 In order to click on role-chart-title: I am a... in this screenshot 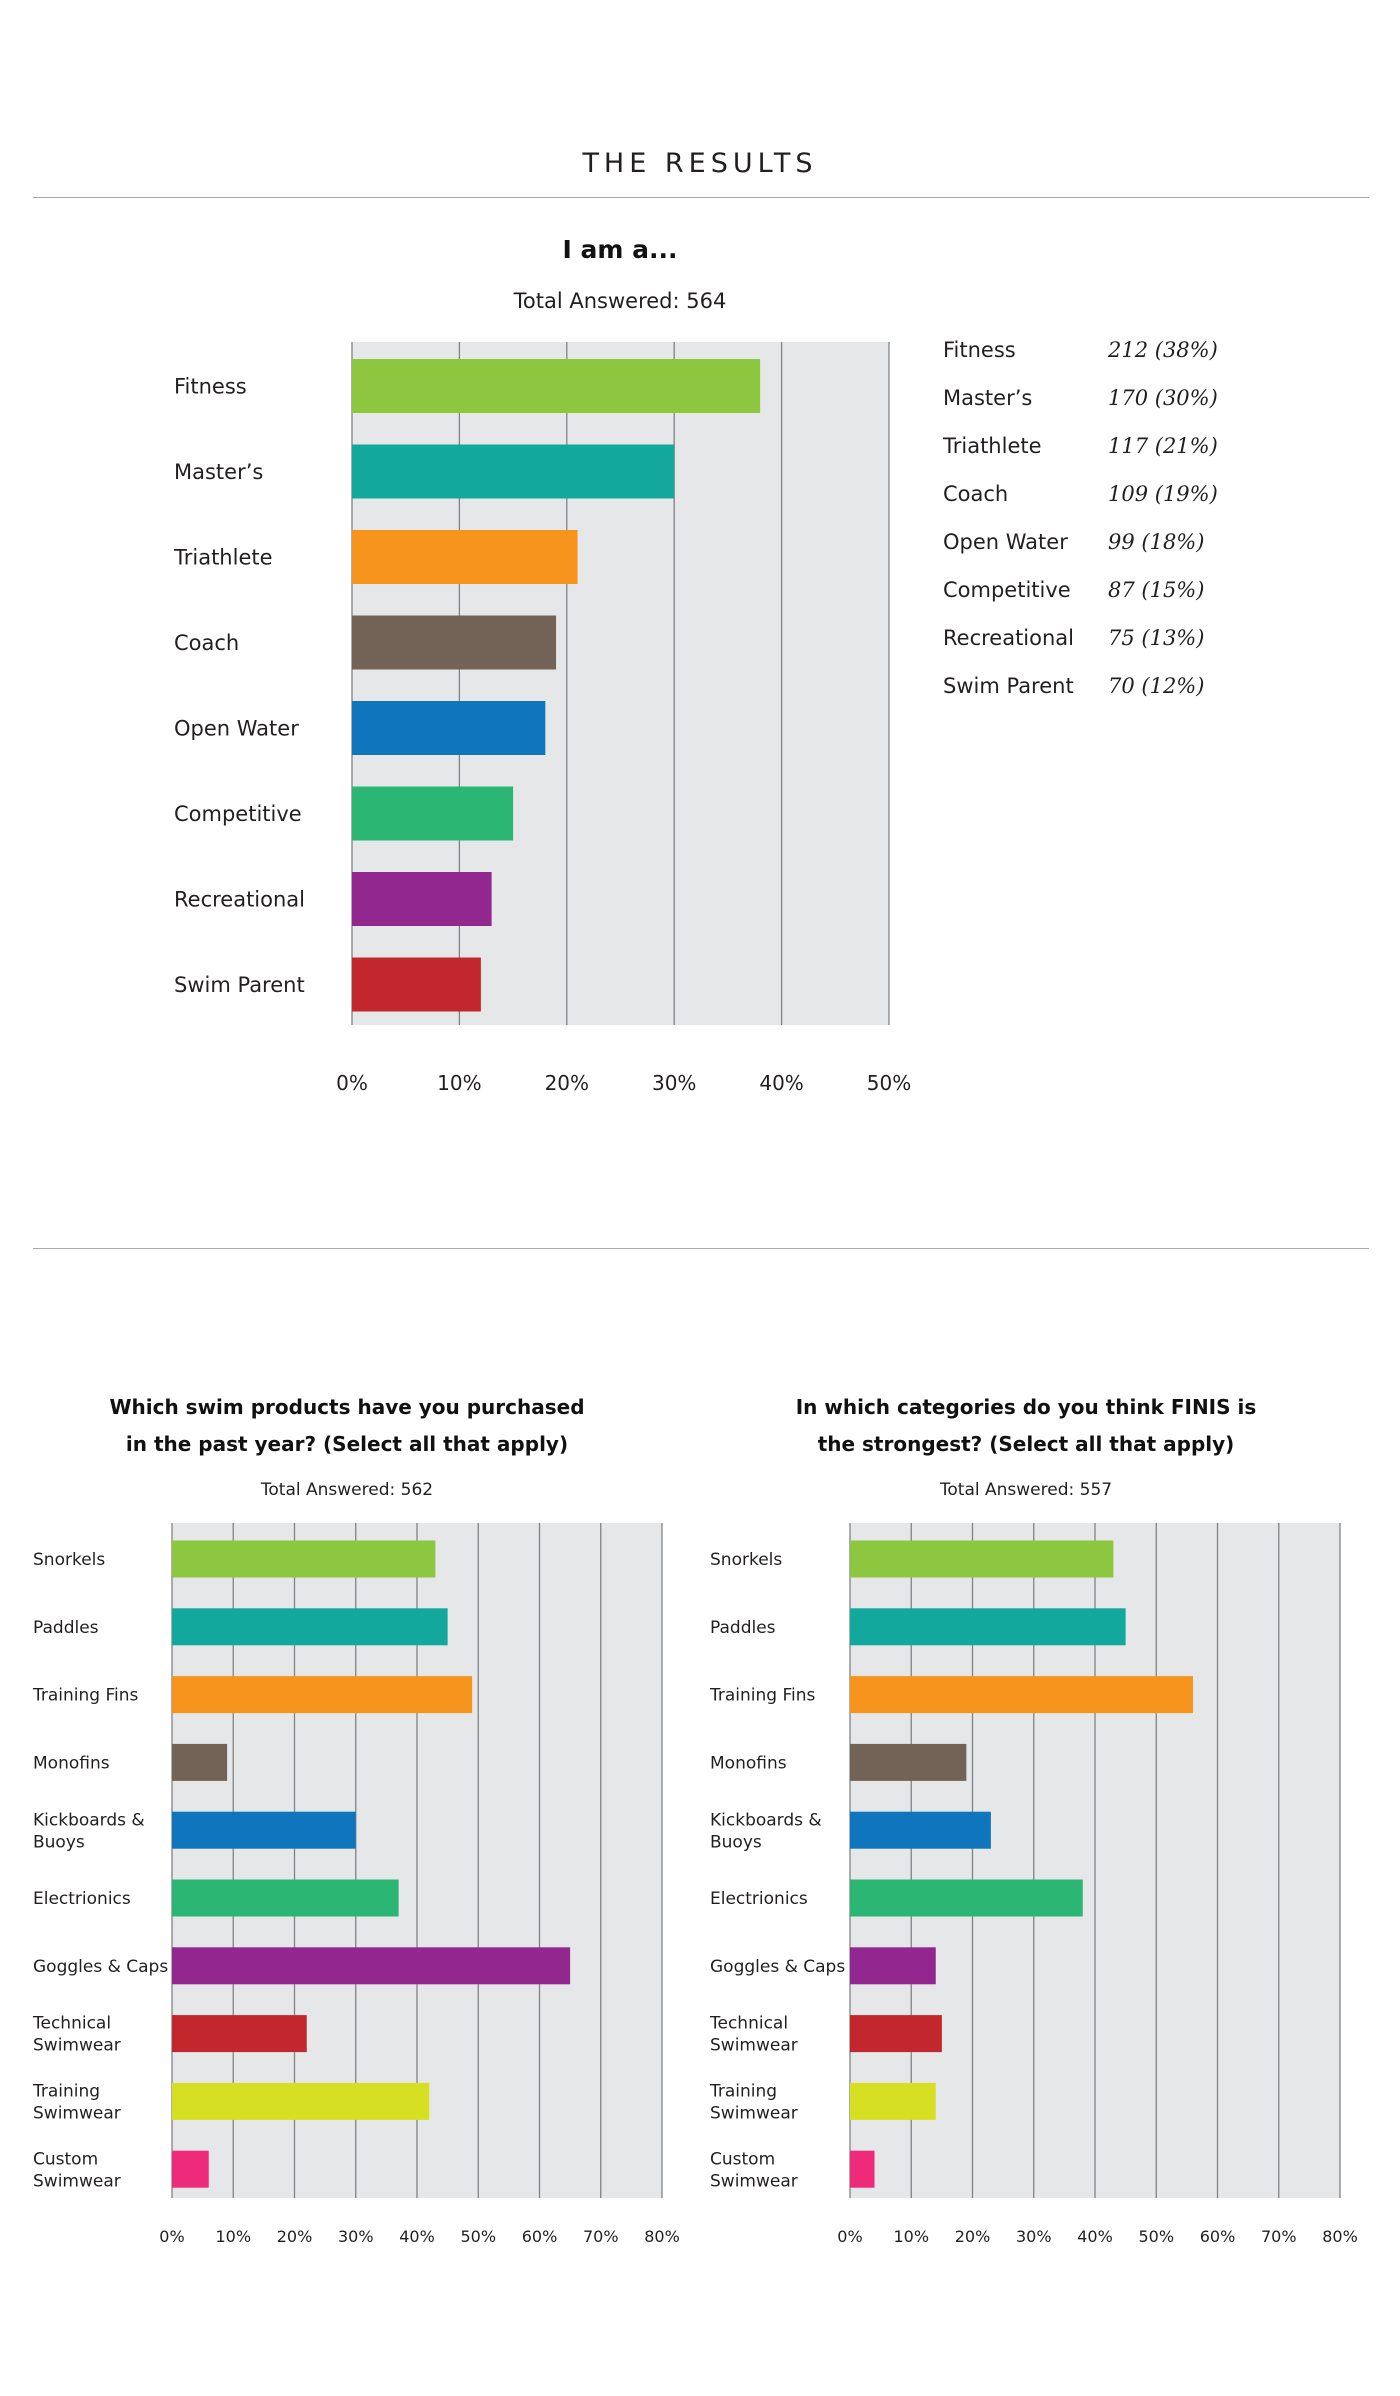, I will do `click(620, 249)`.